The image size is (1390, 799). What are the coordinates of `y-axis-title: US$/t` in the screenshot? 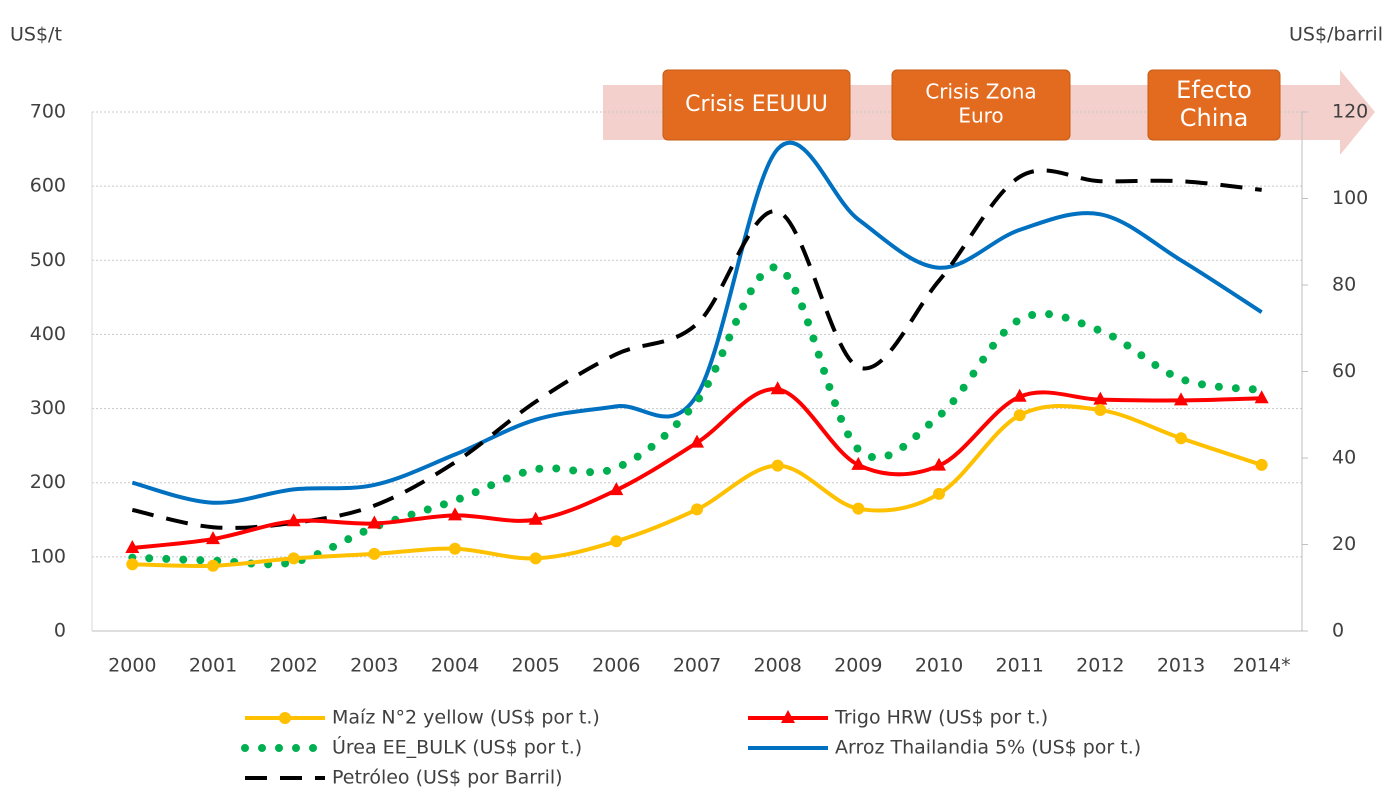 It's located at (36, 35).